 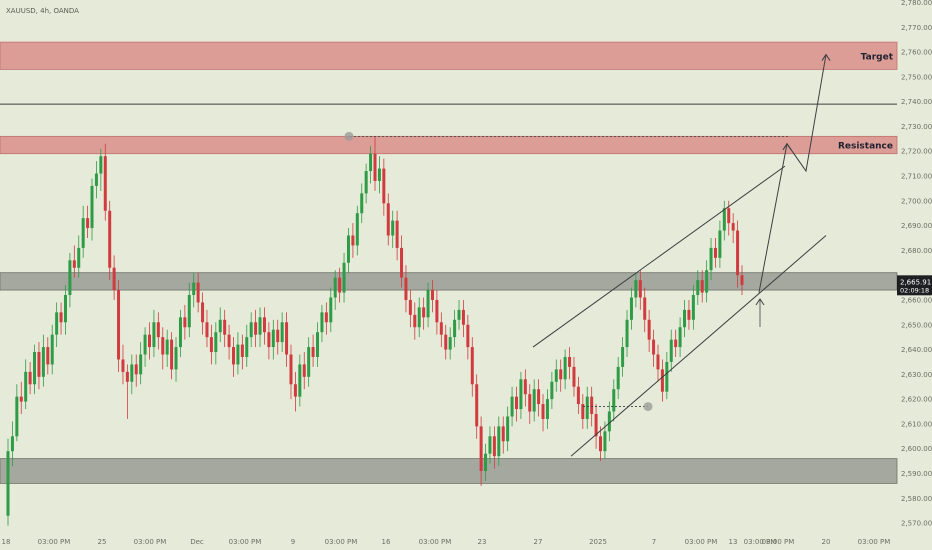 I want to click on x-tick-label: Dec, so click(x=197, y=542).